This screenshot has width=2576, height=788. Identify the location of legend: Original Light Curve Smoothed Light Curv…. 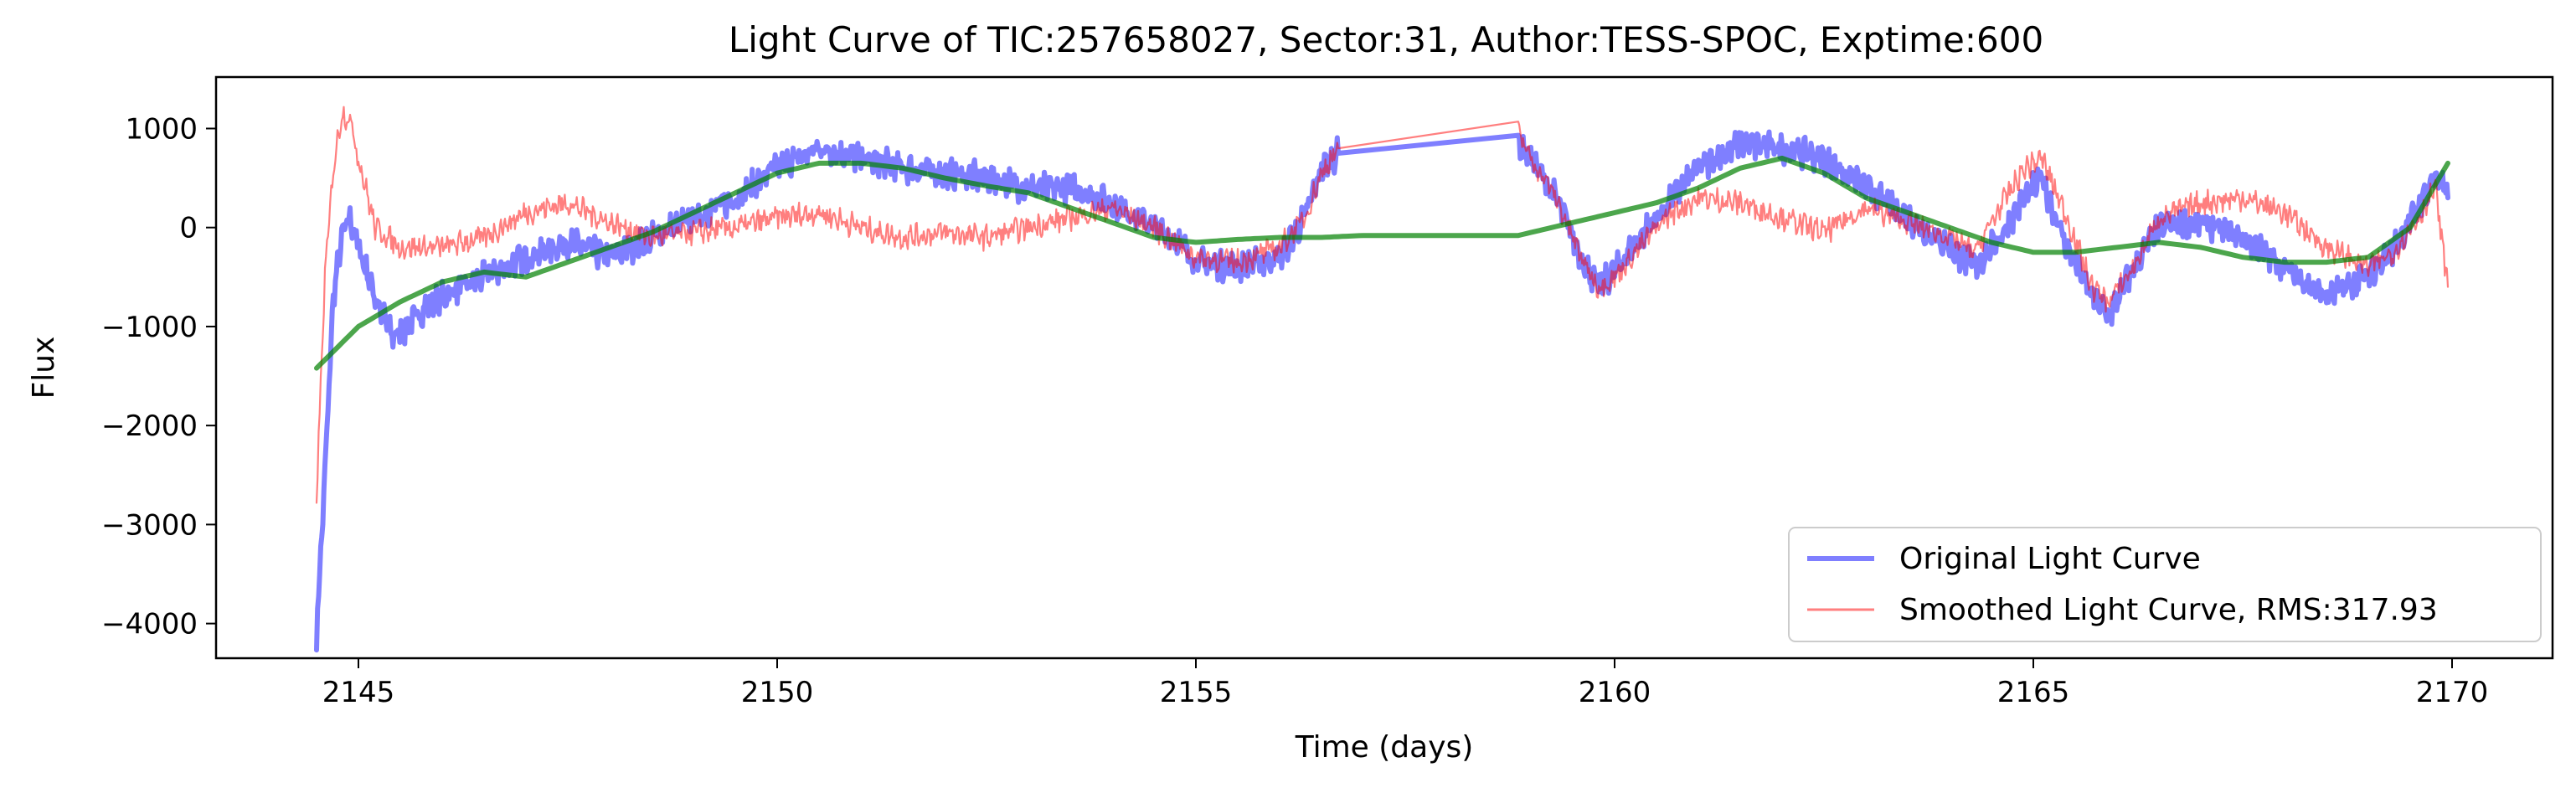
(2165, 584).